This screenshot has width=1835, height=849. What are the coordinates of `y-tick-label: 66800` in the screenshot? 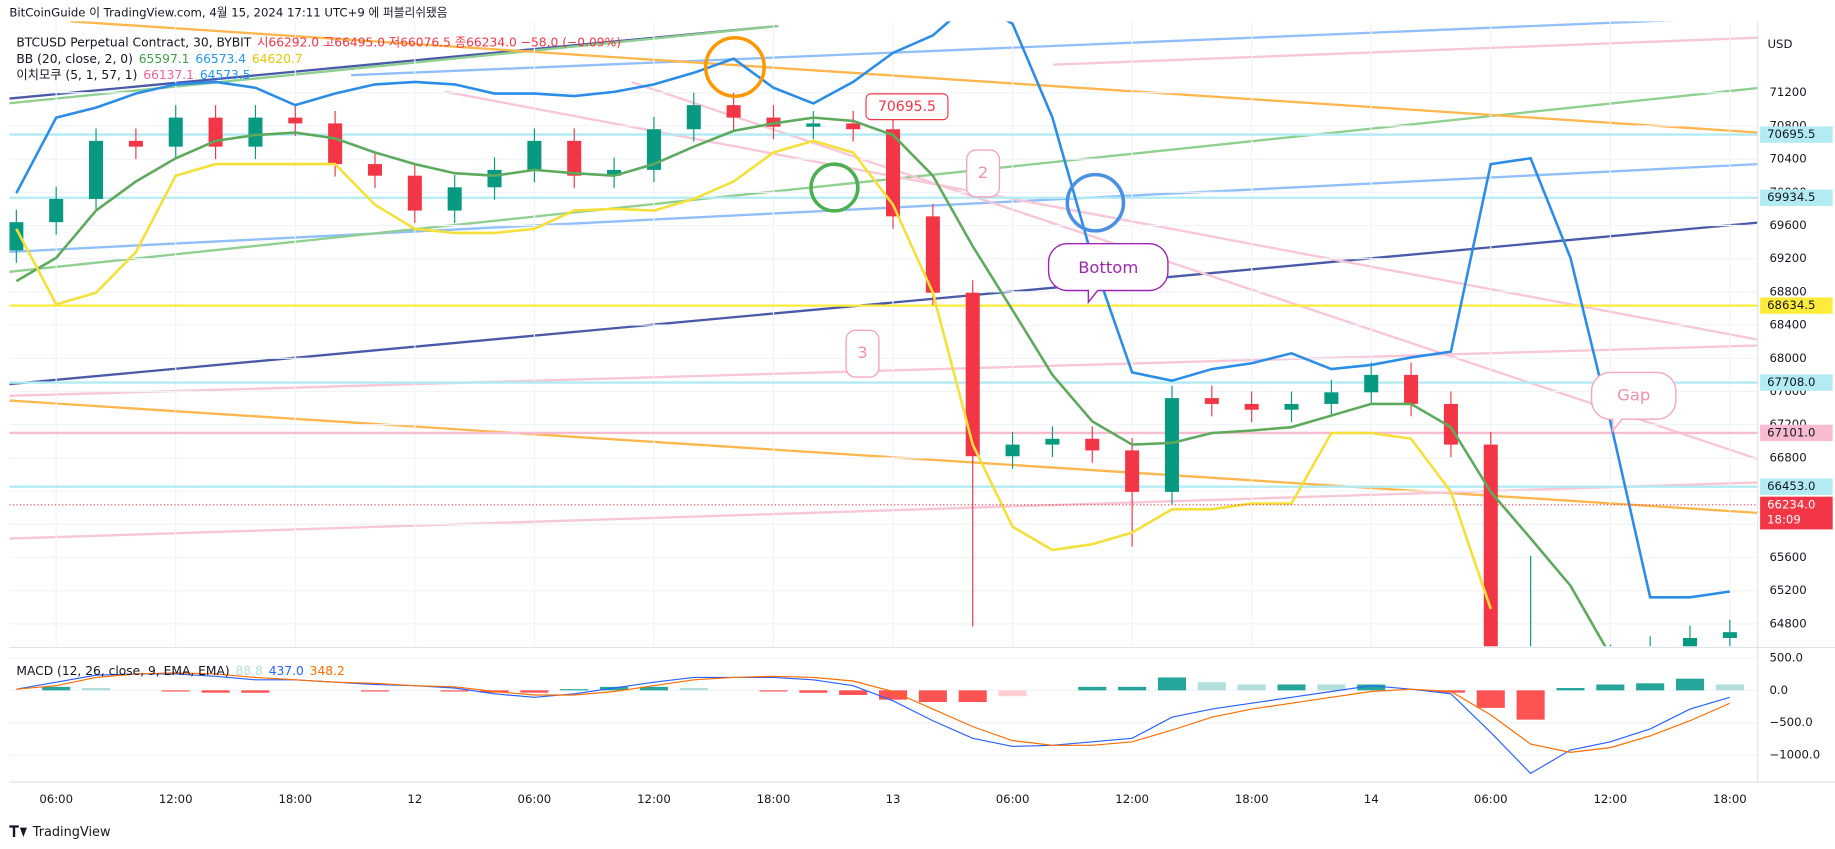 It's located at (1787, 457).